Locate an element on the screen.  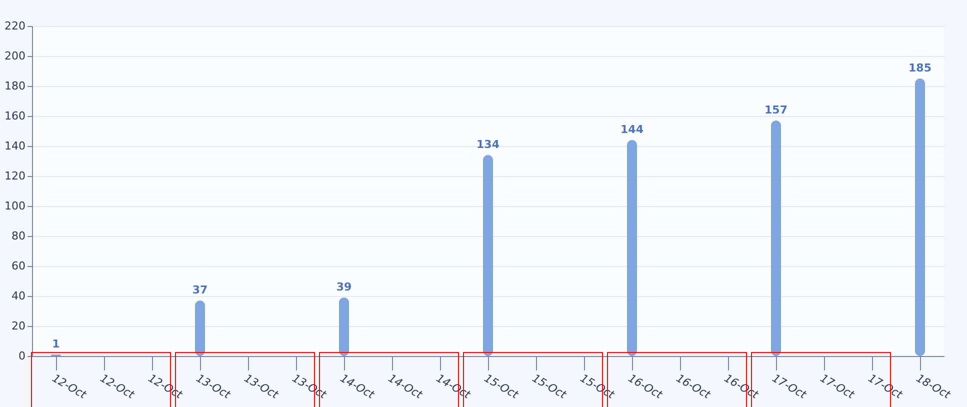
y-tick-label: 60 is located at coordinates (19, 266).